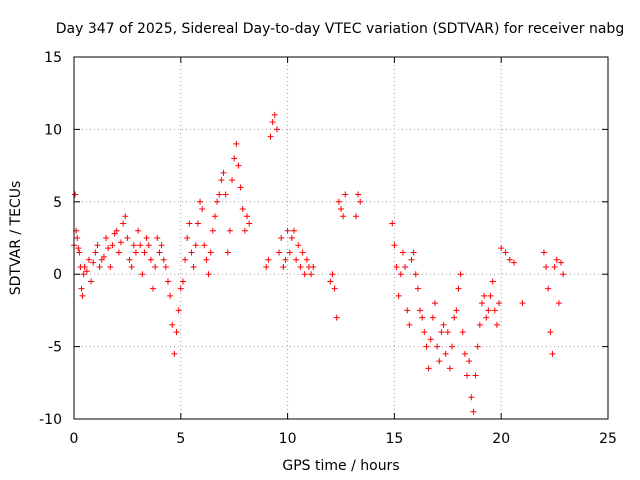  What do you see at coordinates (53, 58) in the screenshot?
I see `y-tick-label: 15` at bounding box center [53, 58].